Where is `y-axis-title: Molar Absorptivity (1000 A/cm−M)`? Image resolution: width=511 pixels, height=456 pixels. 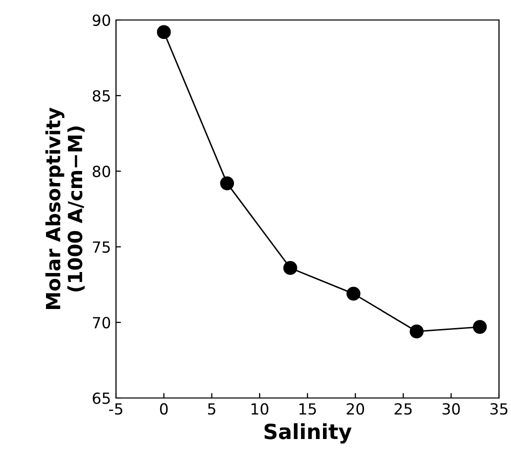 y-axis-title: Molar Absorptivity (1000 A/cm−M) is located at coordinates (65, 208).